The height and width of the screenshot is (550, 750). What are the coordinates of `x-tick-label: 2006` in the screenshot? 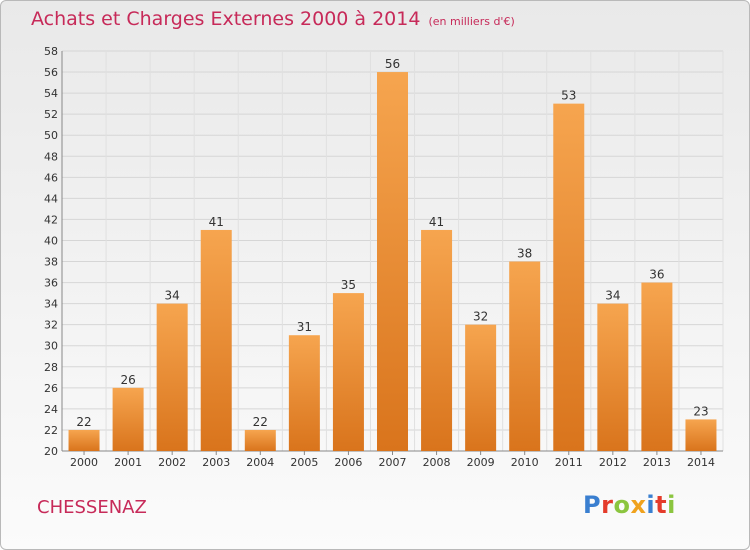 It's located at (348, 462).